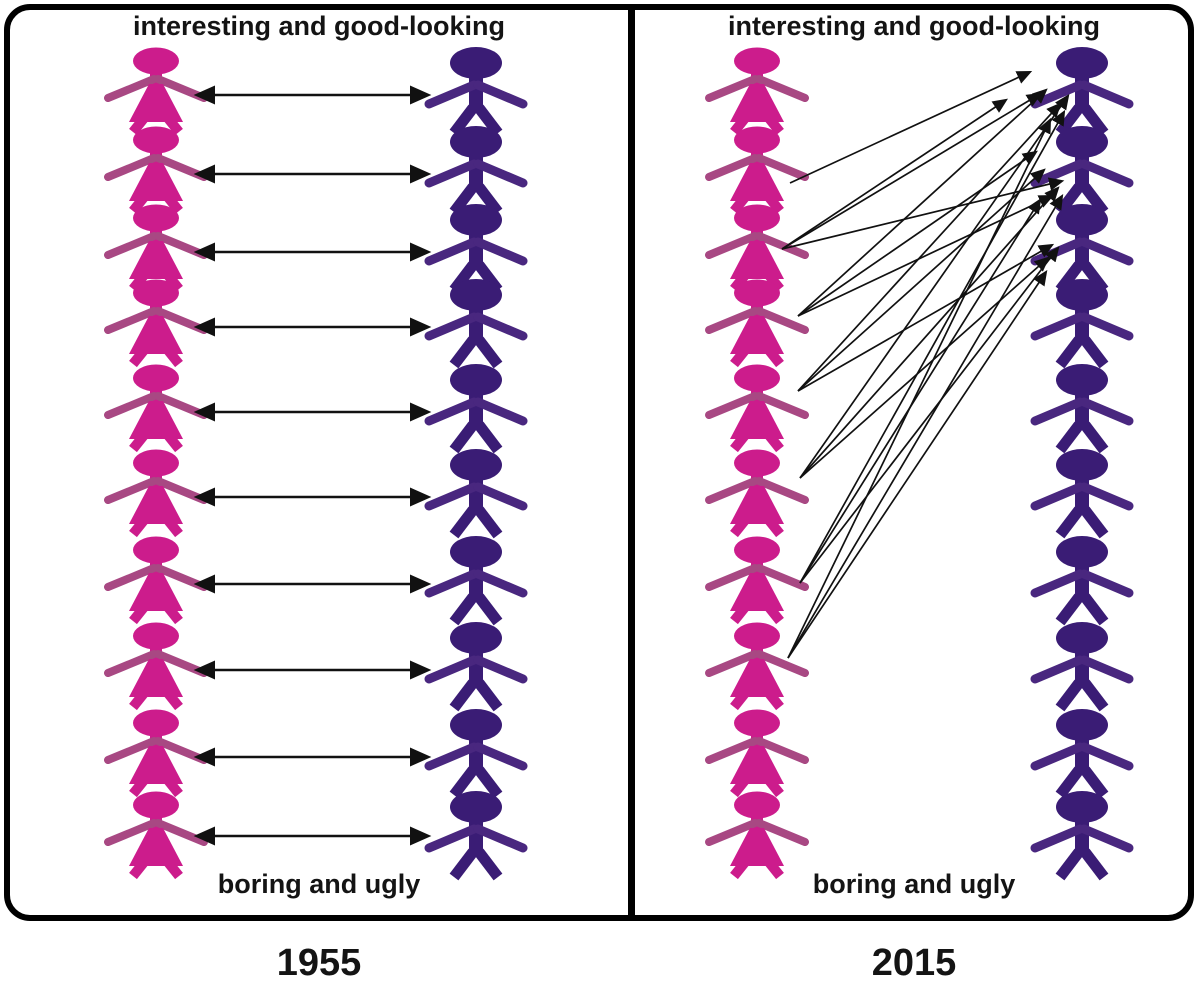  What do you see at coordinates (631, 462) in the screenshot?
I see `panel-divider` at bounding box center [631, 462].